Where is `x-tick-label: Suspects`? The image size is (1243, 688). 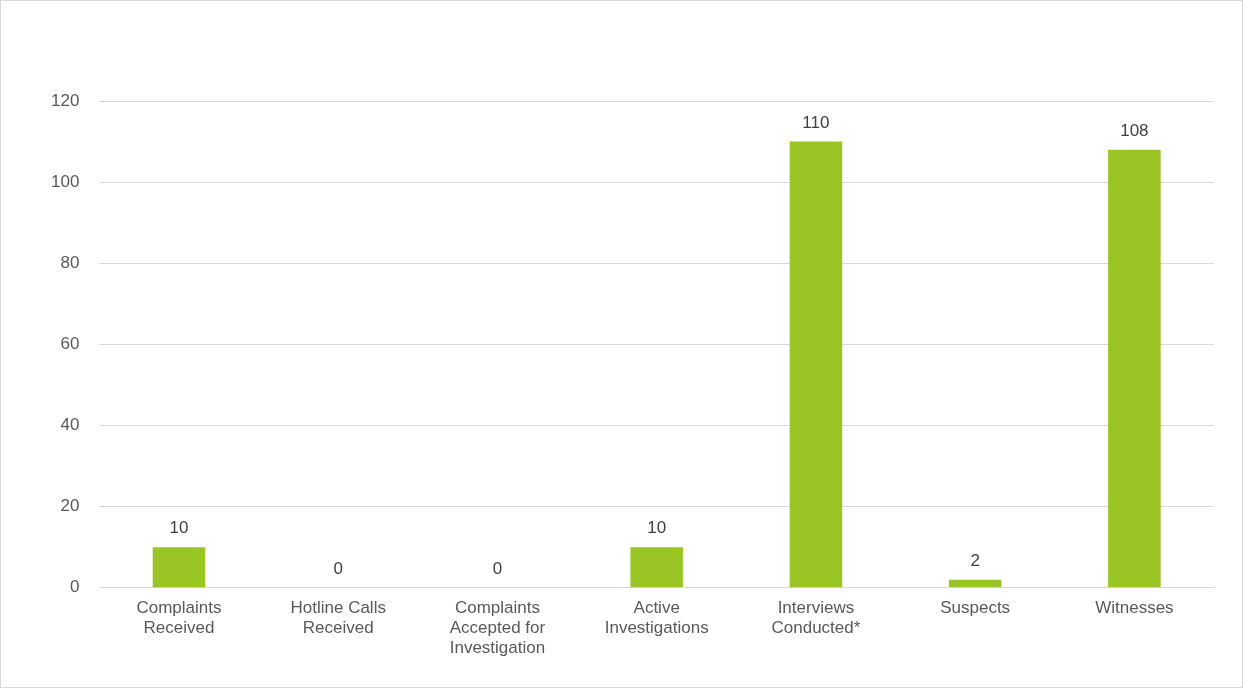 x-tick-label: Suspects is located at coordinates (975, 607).